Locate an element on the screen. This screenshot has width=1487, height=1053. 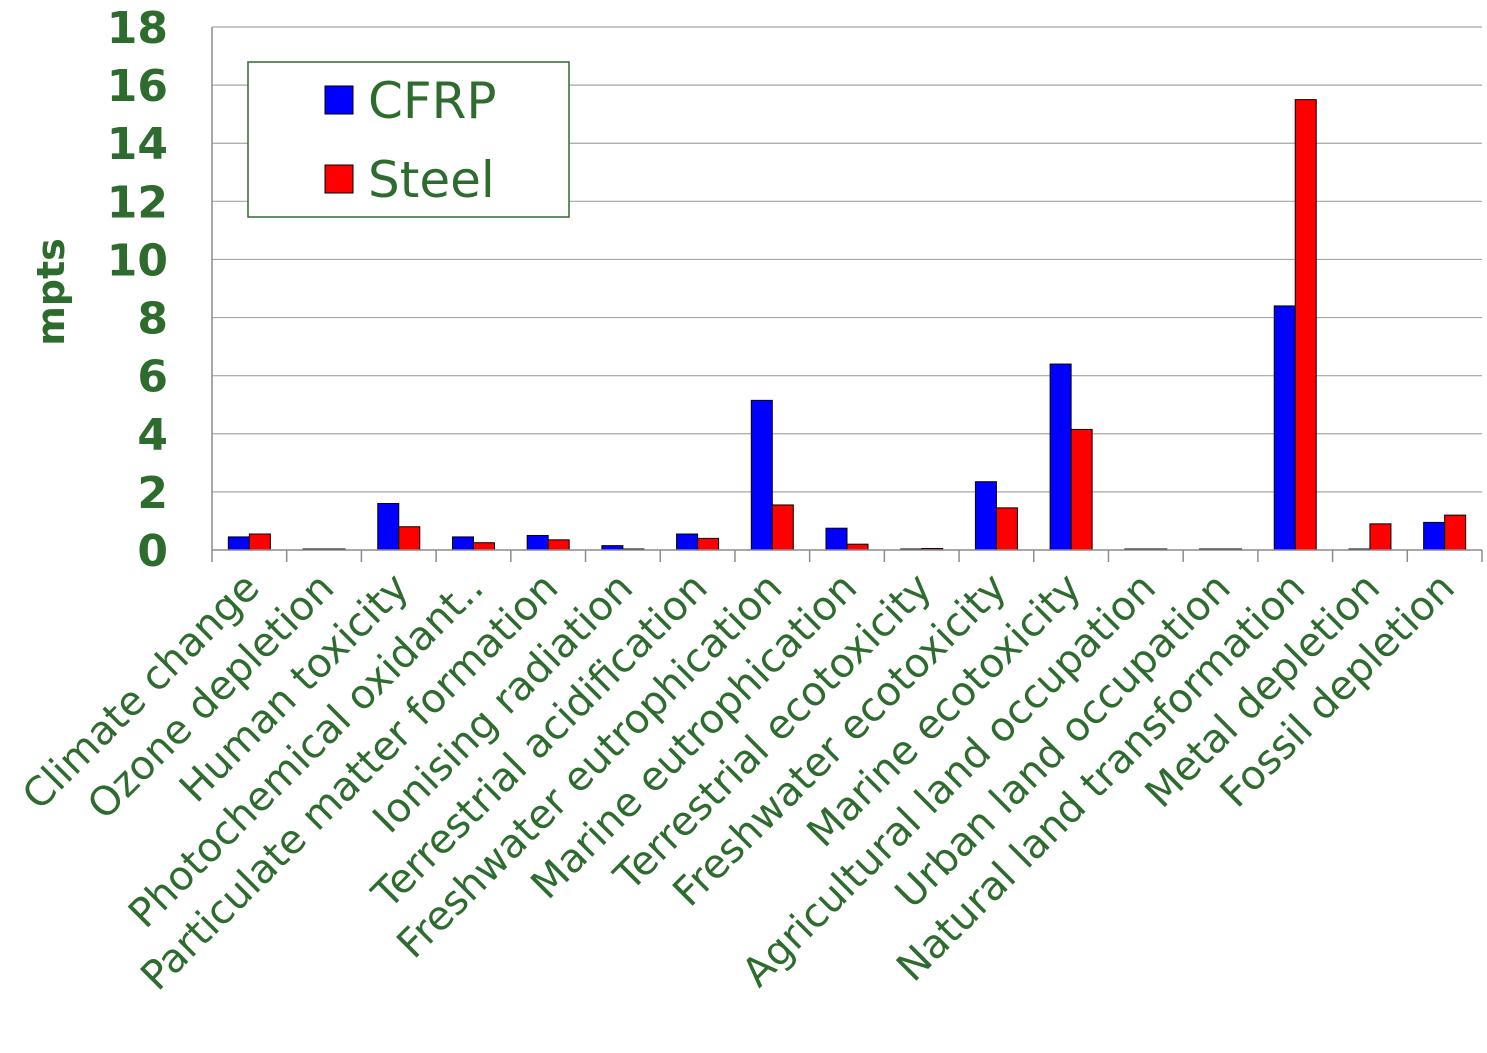
y-axis-label: mpts is located at coordinates (51, 292).